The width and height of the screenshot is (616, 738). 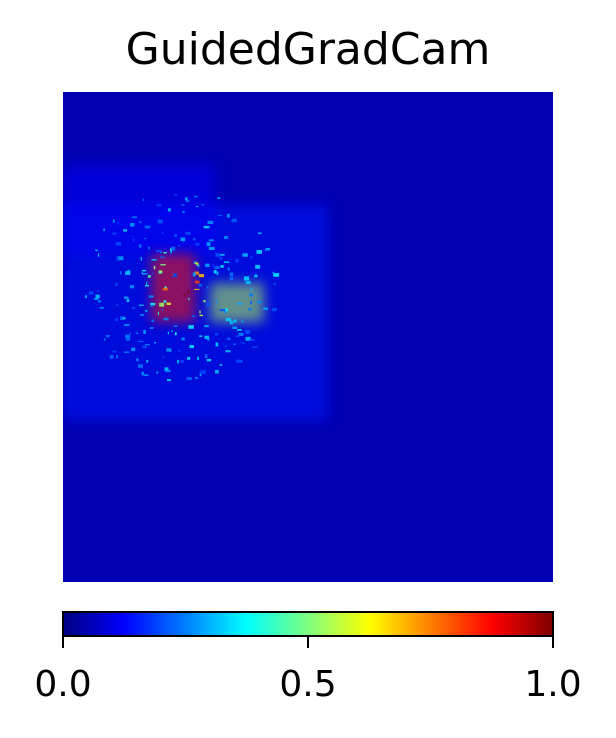 What do you see at coordinates (63, 684) in the screenshot?
I see `colorbar-tick-label-0: 0.0` at bounding box center [63, 684].